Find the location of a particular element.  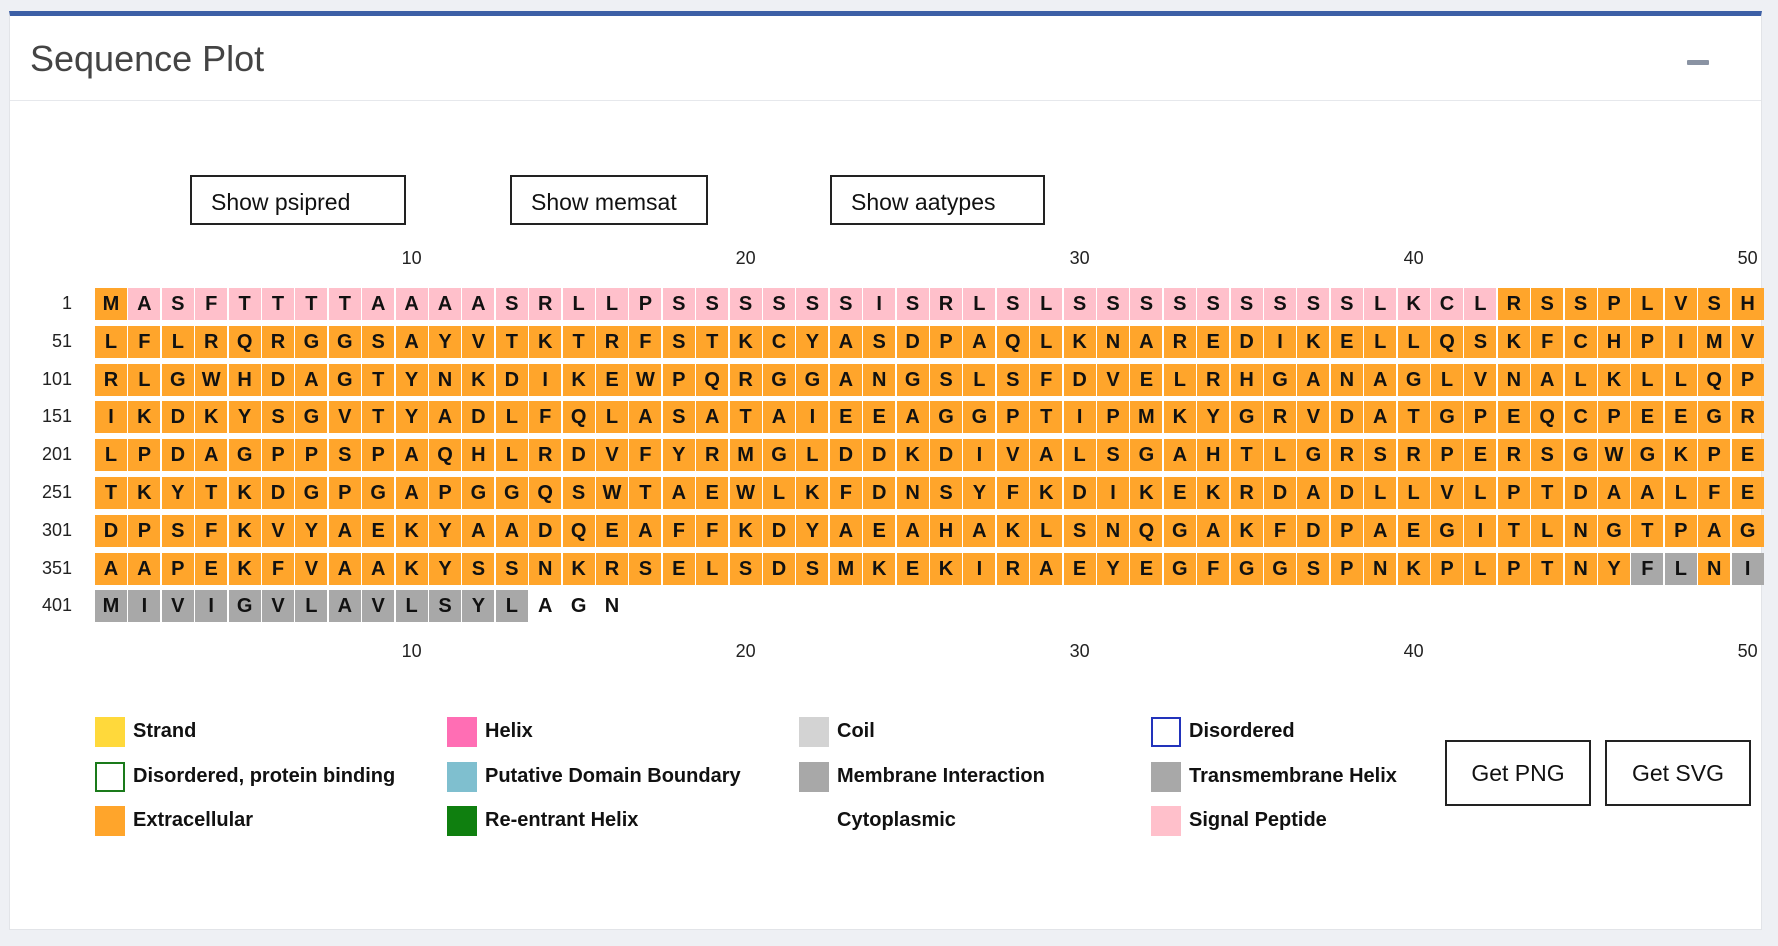

row-start-label: 1 is located at coordinates (66, 303).